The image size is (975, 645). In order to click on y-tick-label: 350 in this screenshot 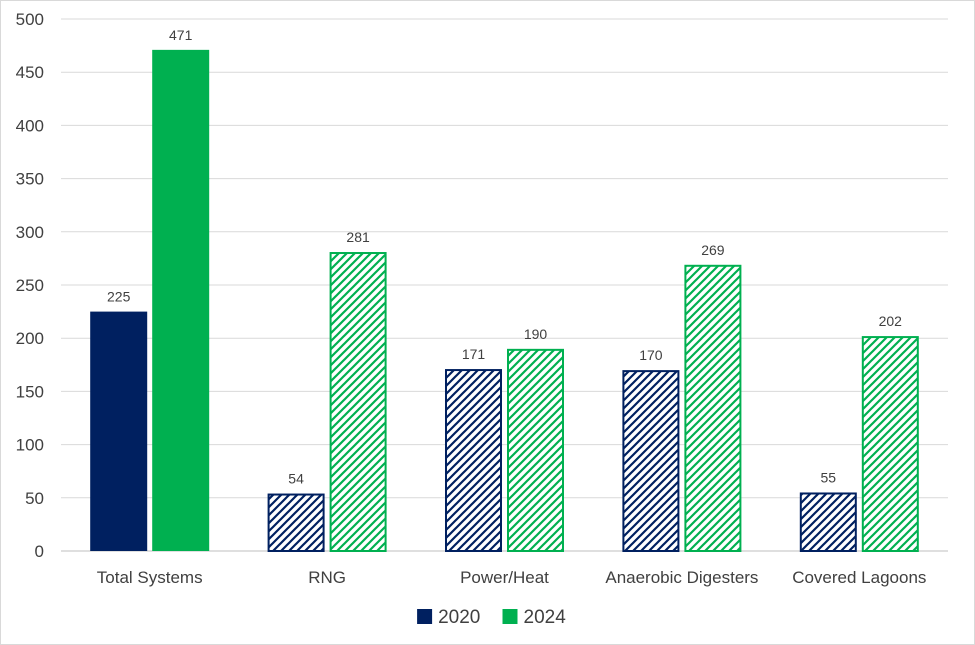, I will do `click(30, 179)`.